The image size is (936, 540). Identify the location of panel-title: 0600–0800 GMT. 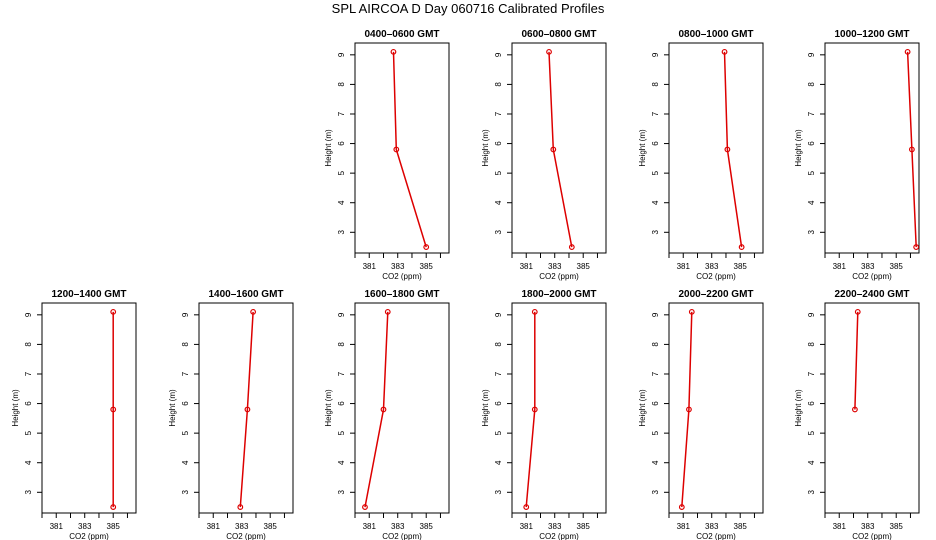
(558, 34).